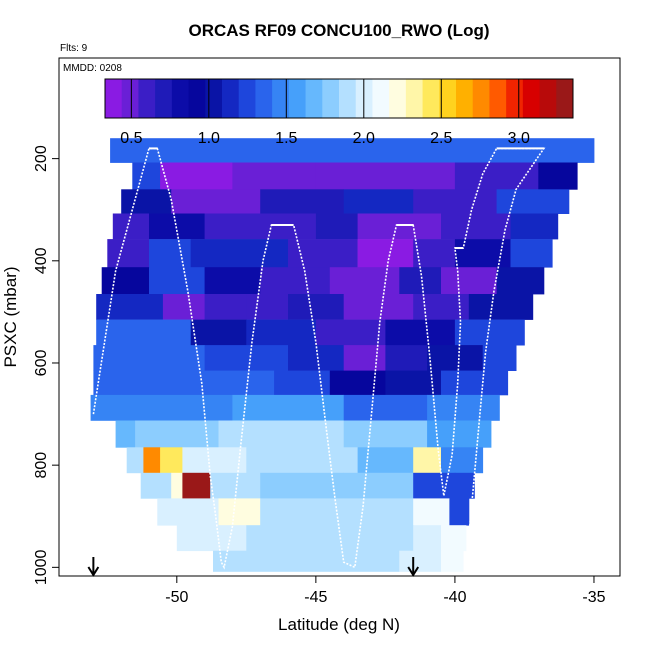 Image resolution: width=650 pixels, height=650 pixels. Describe the element at coordinates (385, 591) in the screenshot. I see `x-axis: -50 -45 -40 -35` at that location.